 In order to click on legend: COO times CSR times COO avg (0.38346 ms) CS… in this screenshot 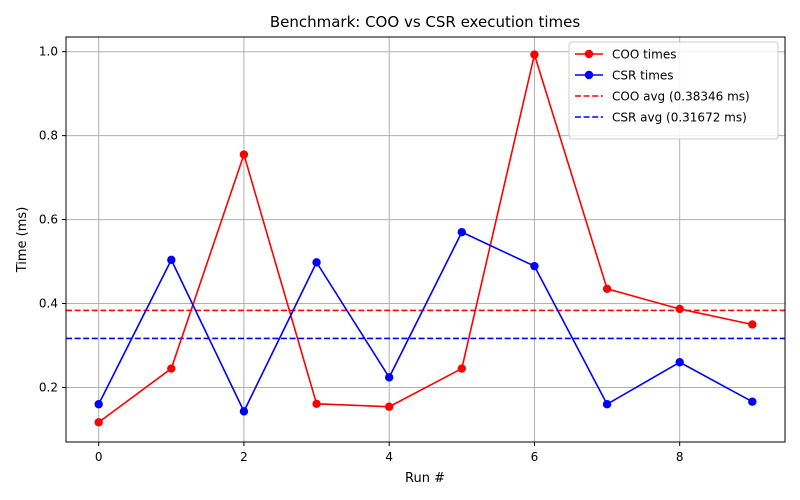, I will do `click(673, 90)`.